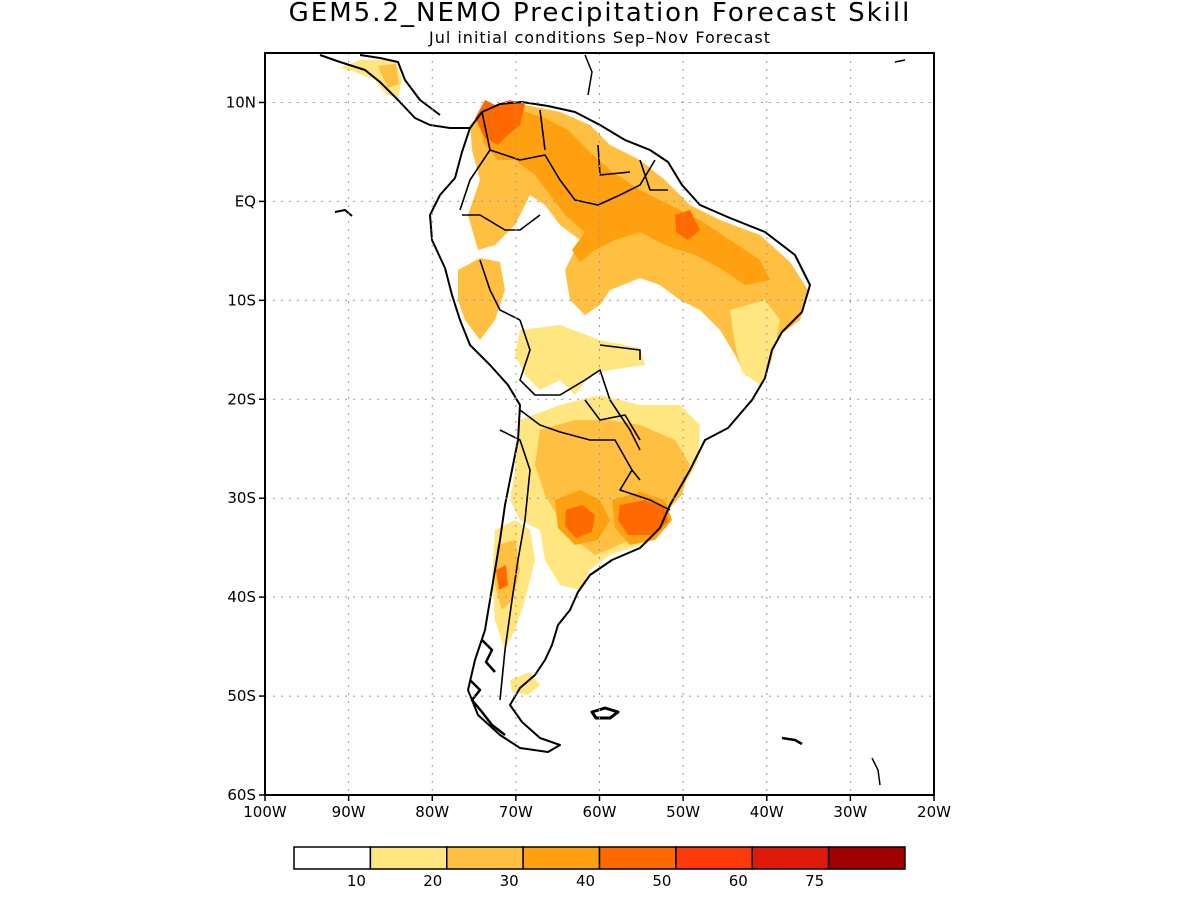 This screenshot has height=900, width=1200. Describe the element at coordinates (241, 597) in the screenshot. I see `lat-tick-label: 40S` at that location.